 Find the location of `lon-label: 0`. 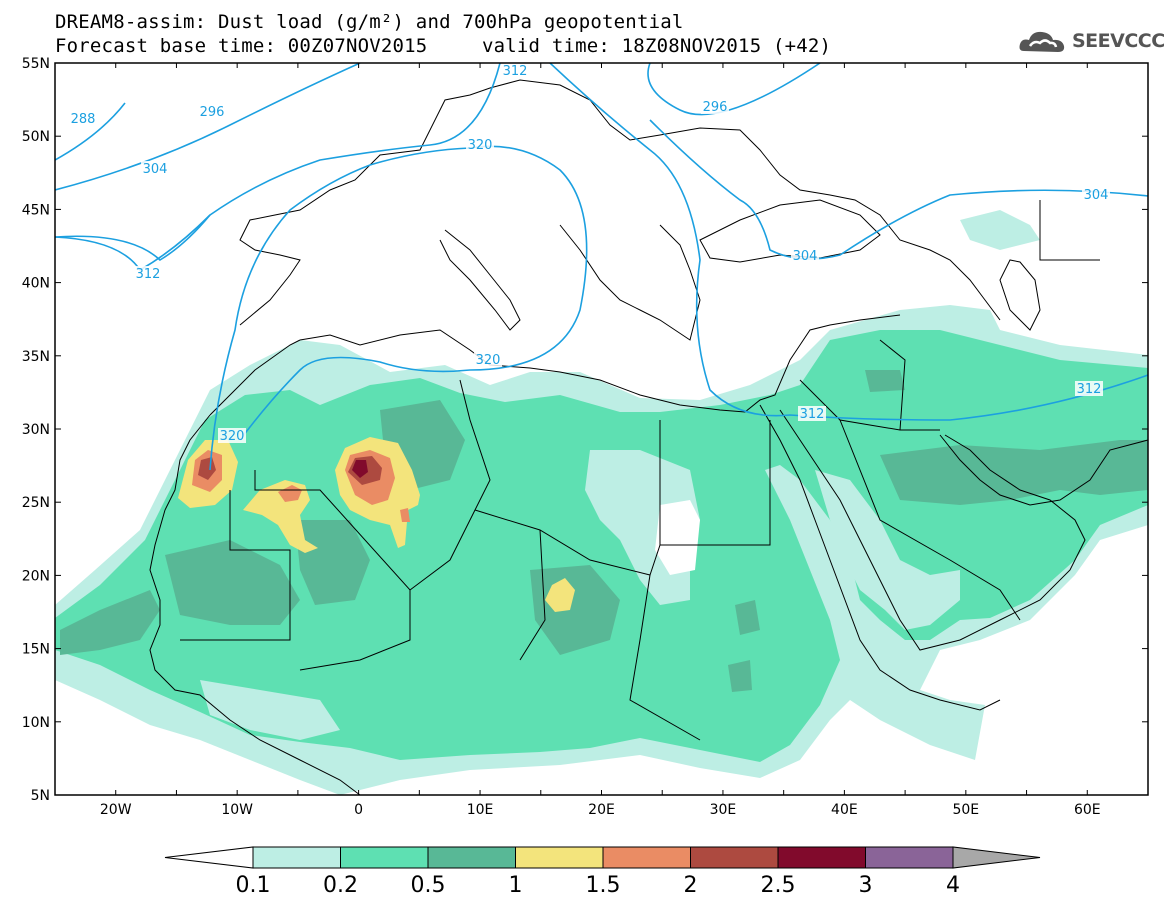

lon-label: 0 is located at coordinates (358, 810).